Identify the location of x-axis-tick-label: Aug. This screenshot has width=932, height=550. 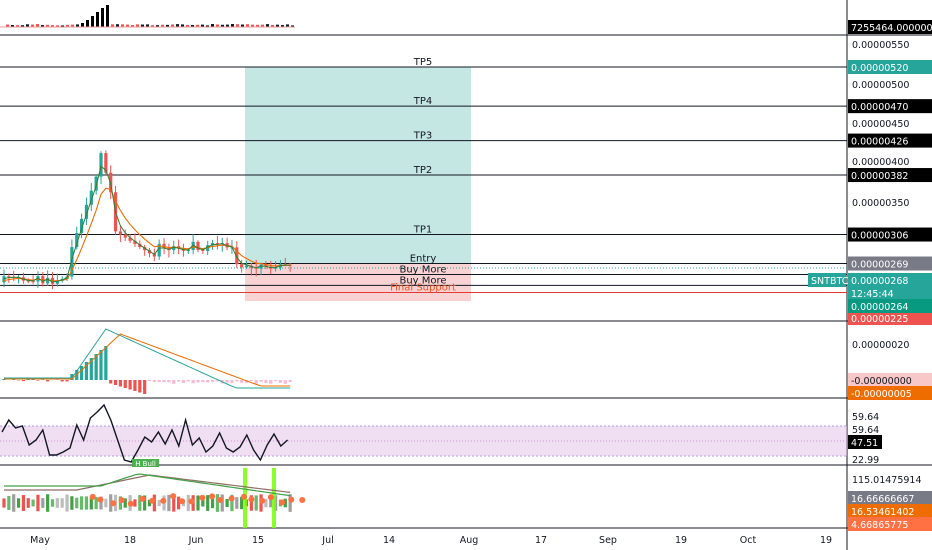
(469, 540).